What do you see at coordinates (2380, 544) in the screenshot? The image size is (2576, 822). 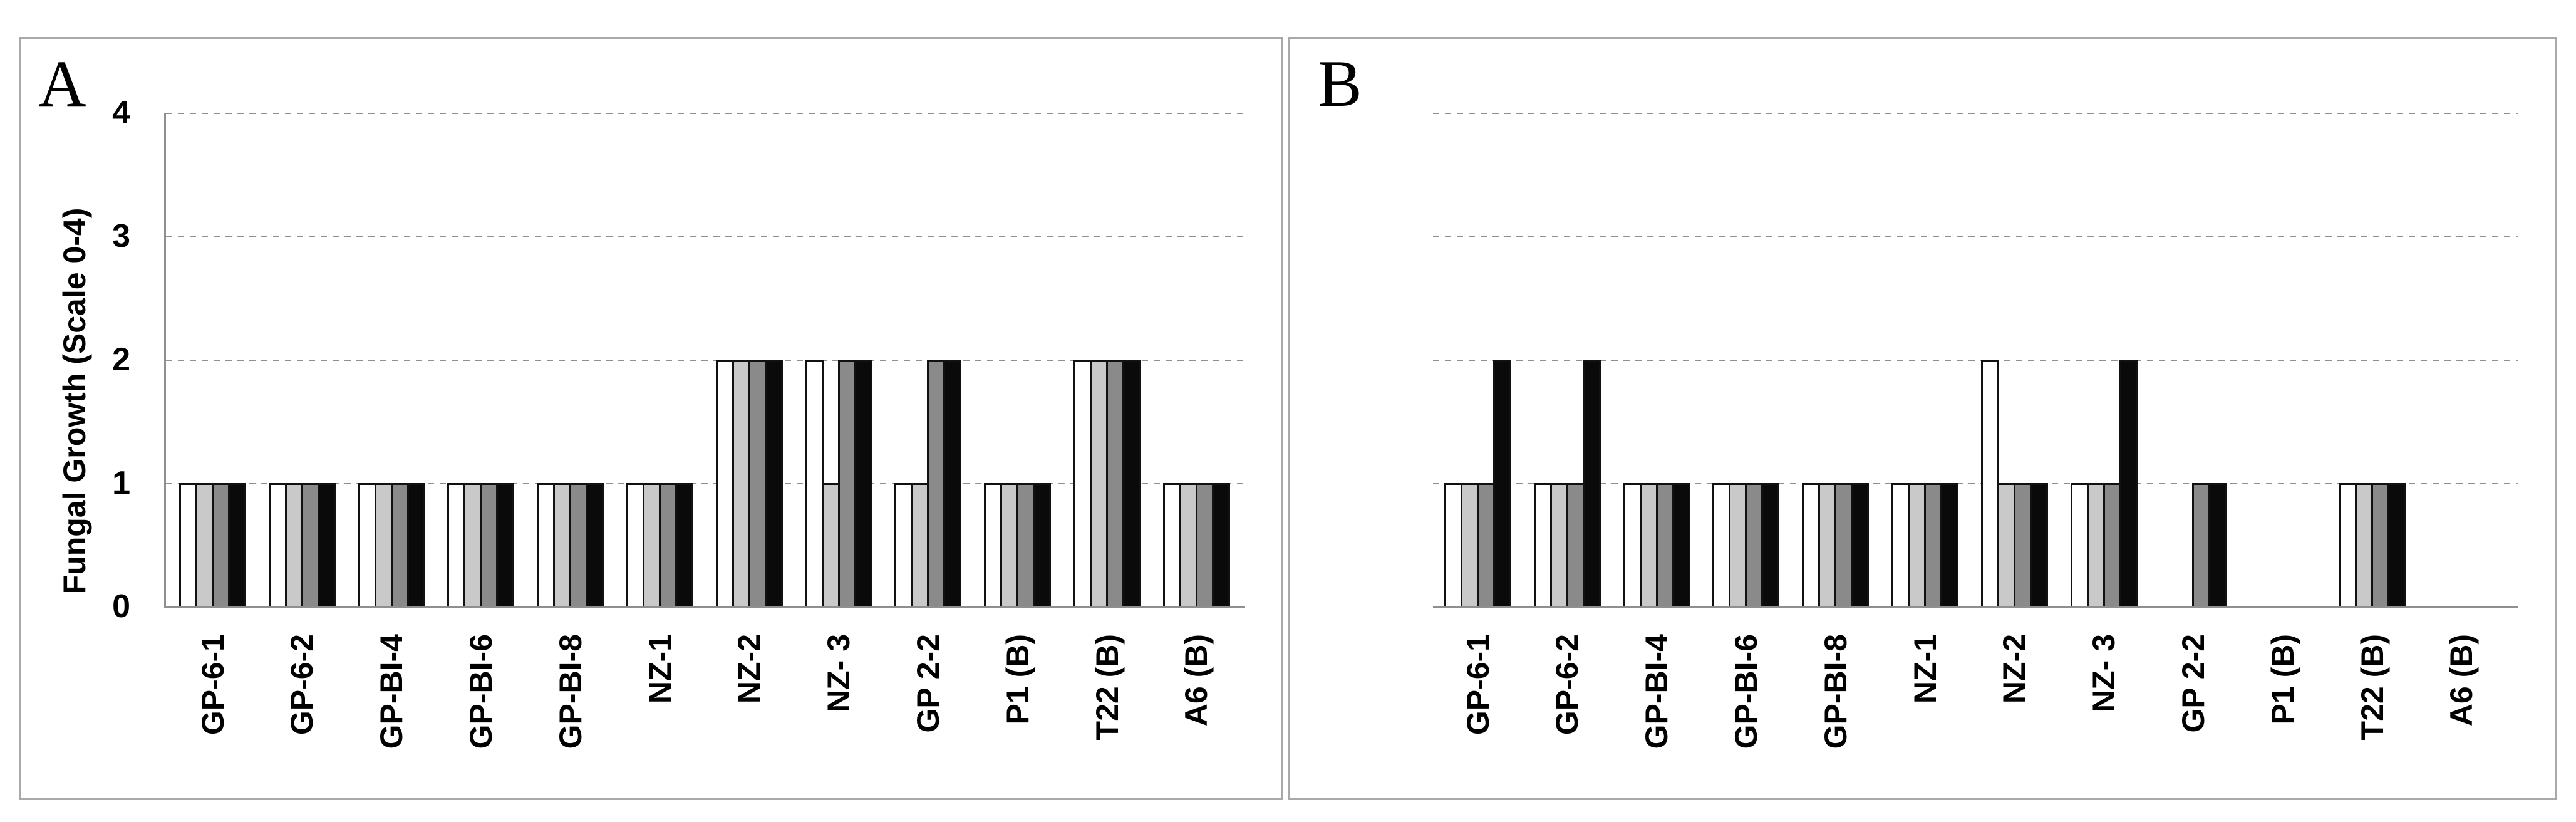 I see `bar-T22 (B)-dark-gray` at bounding box center [2380, 544].